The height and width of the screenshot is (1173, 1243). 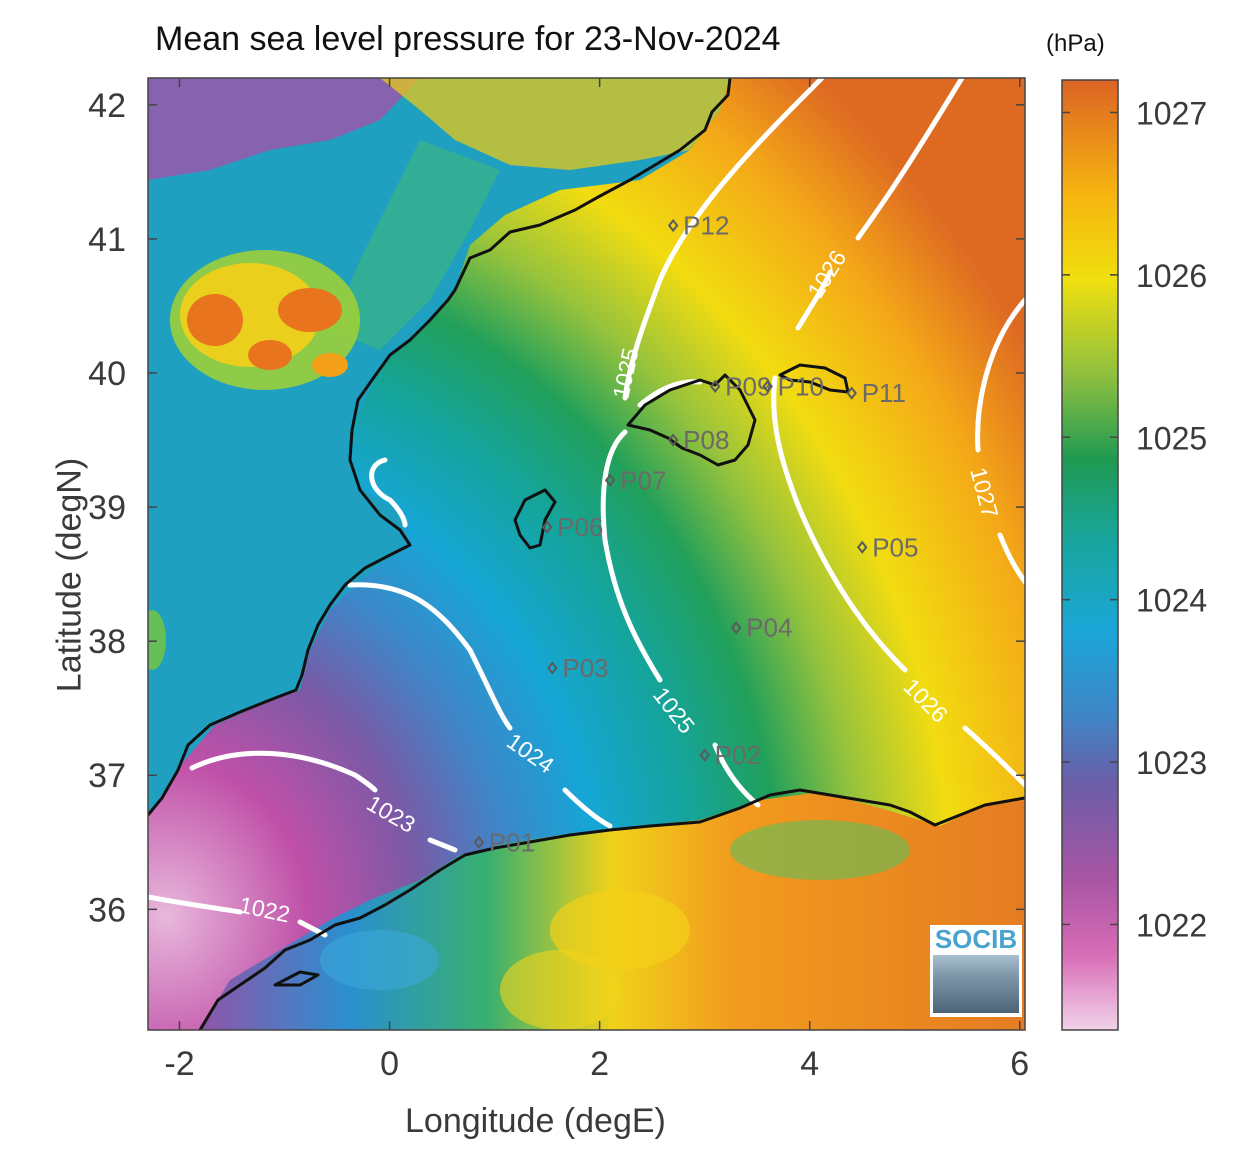 What do you see at coordinates (1134, 519) in the screenshot?
I see `colorbar-ticks: 1022 1023 1024 1025 1026 1027` at bounding box center [1134, 519].